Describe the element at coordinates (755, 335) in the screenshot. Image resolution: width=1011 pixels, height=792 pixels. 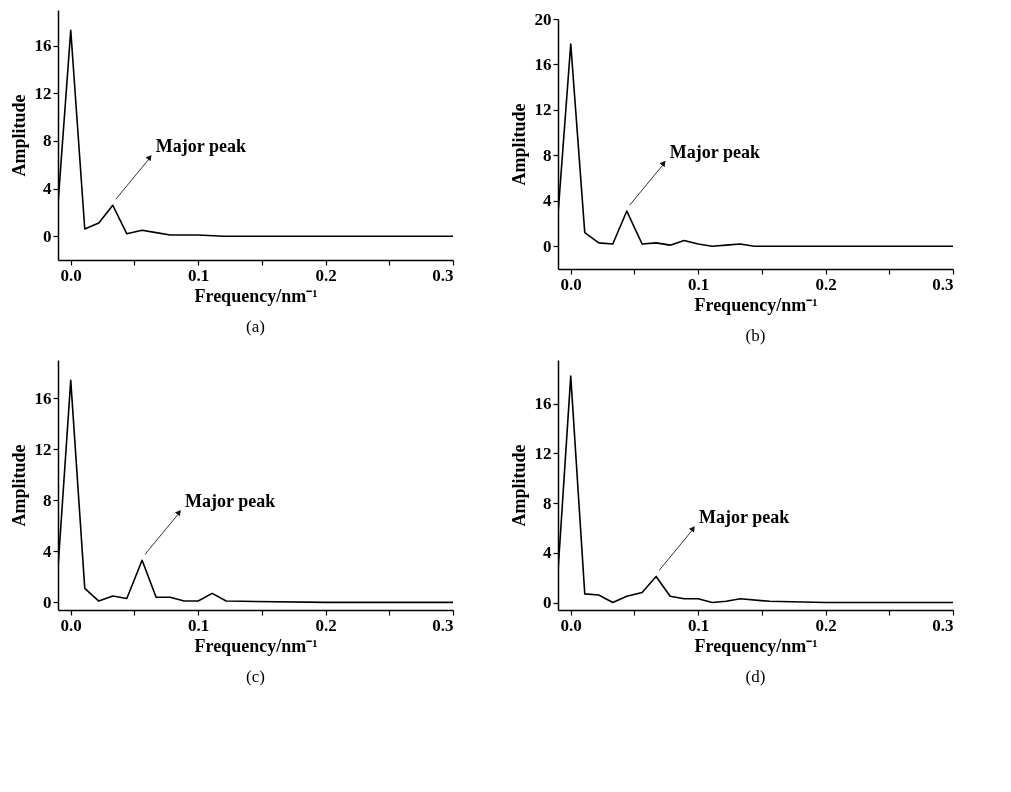
I see `text: (b)` at that location.